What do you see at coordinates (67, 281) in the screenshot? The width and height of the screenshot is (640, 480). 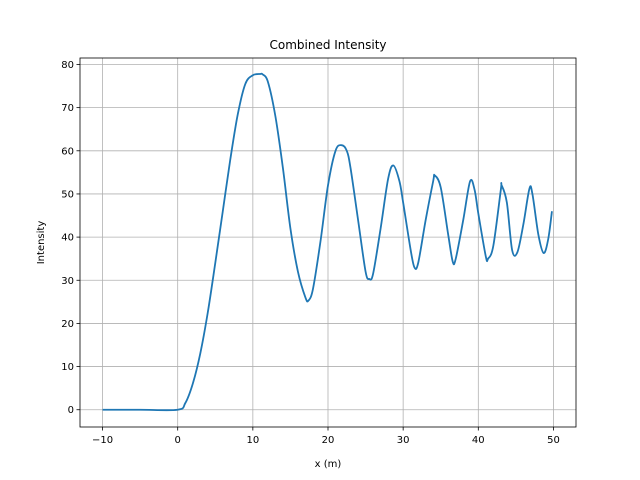 I see `y-tick-label: 30` at bounding box center [67, 281].